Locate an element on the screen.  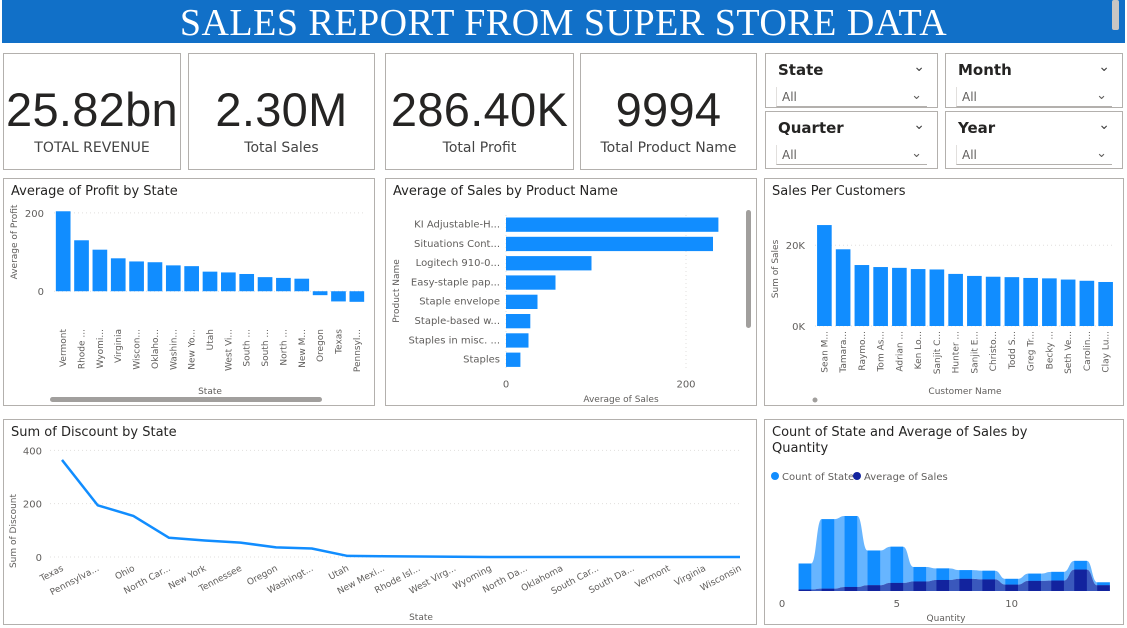
slicer-year: Year ⌄ All ⌄ is located at coordinates (1034, 140).